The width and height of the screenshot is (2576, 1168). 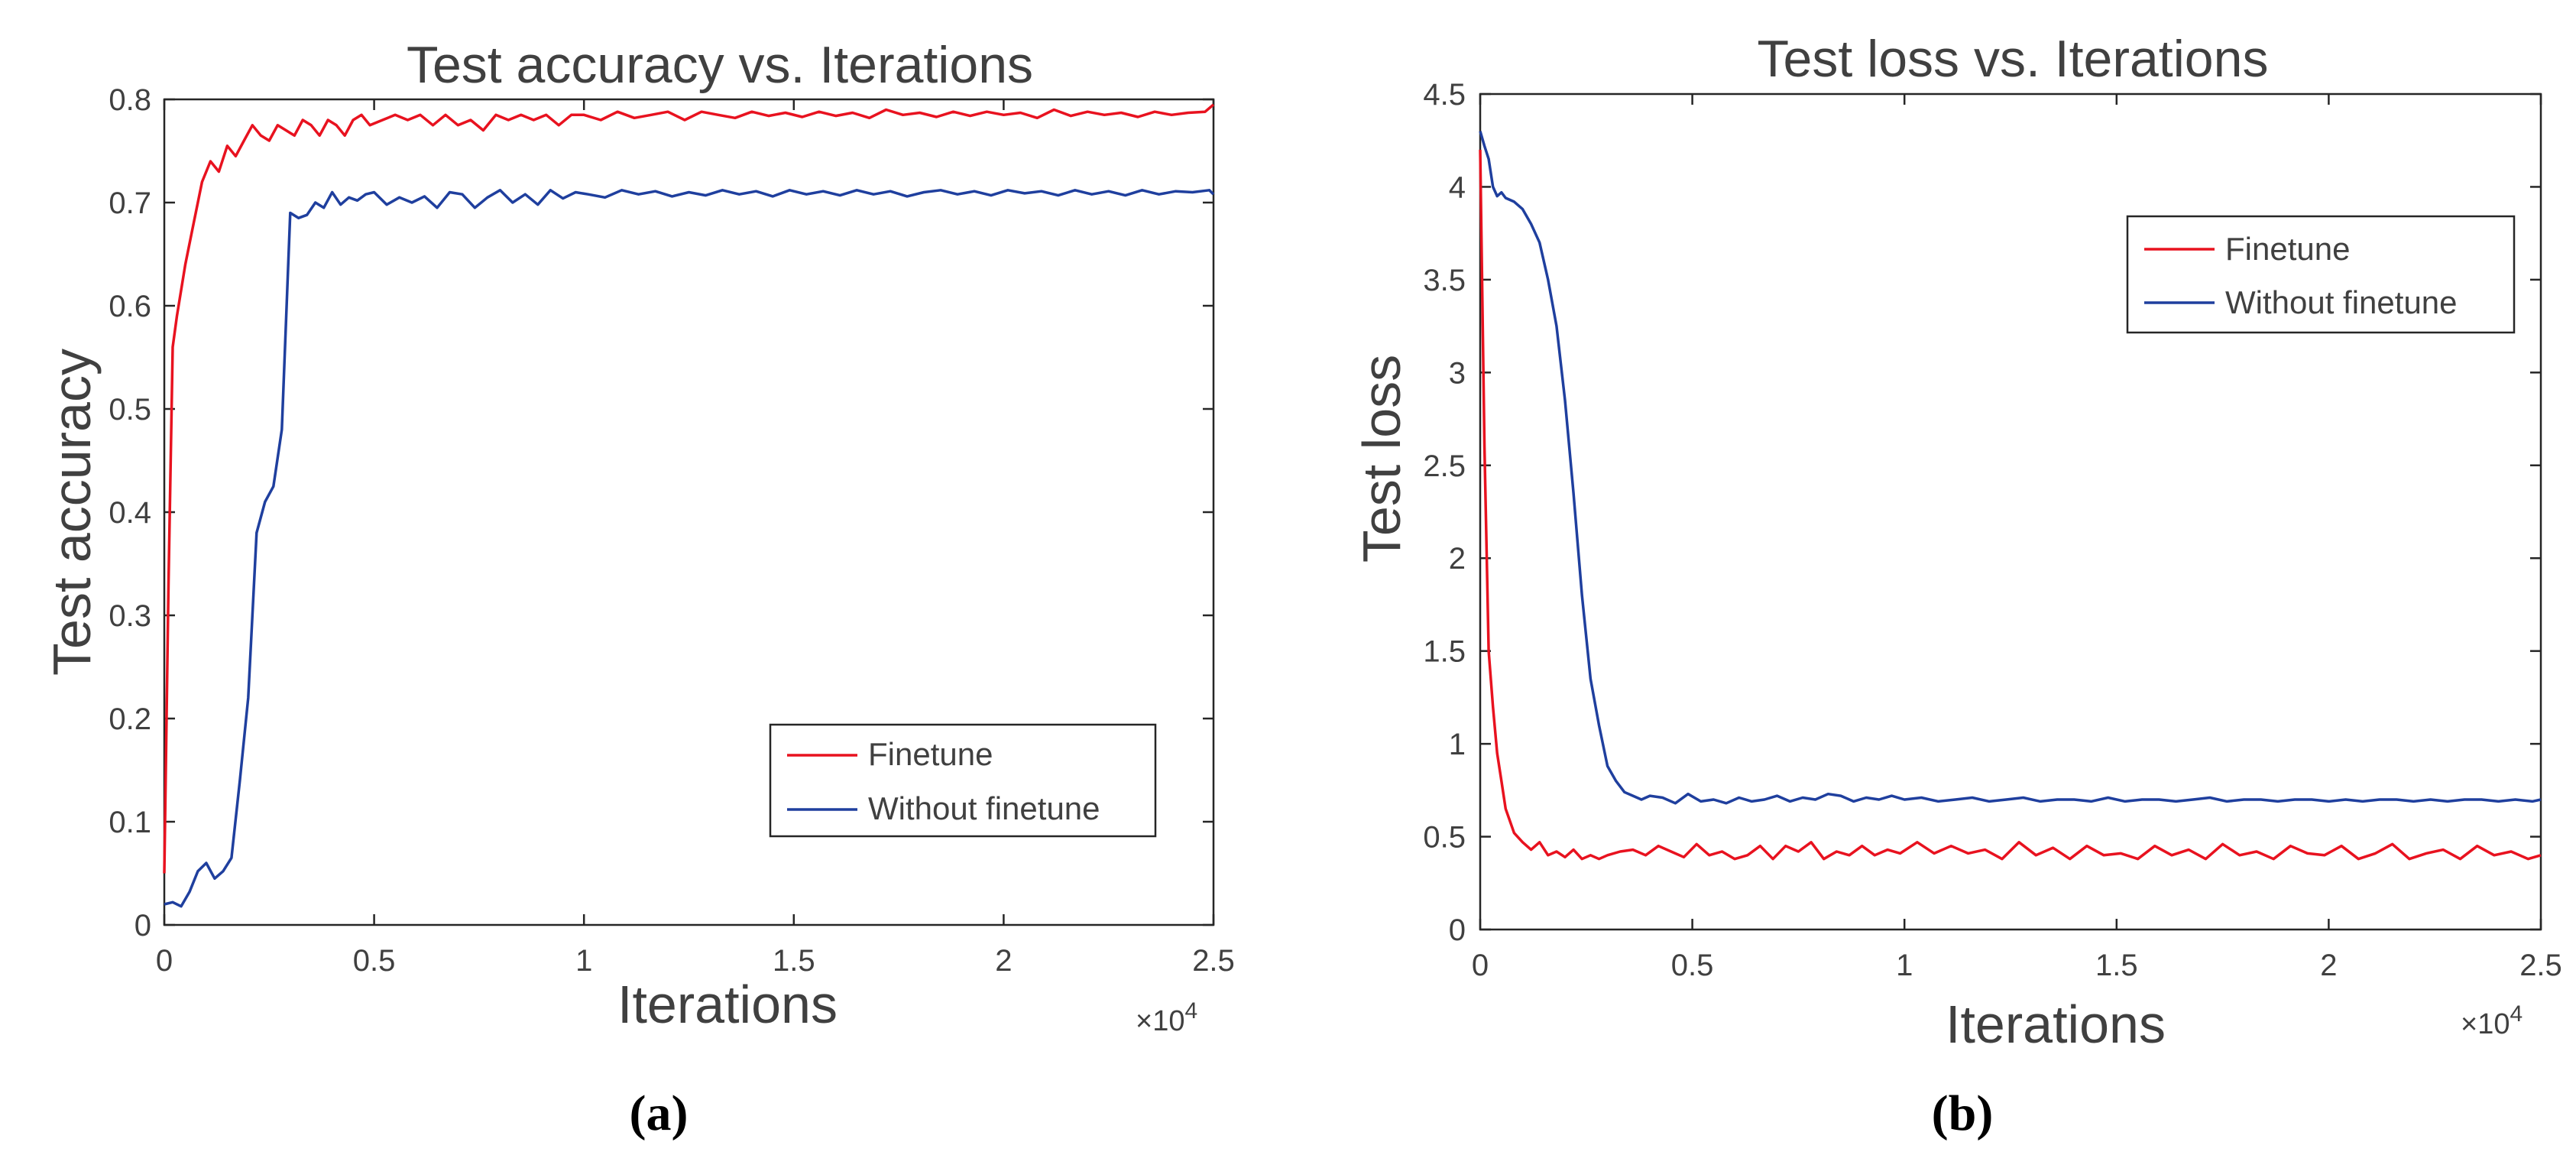 What do you see at coordinates (1963, 1113) in the screenshot?
I see `panel-label-b: (b)` at bounding box center [1963, 1113].